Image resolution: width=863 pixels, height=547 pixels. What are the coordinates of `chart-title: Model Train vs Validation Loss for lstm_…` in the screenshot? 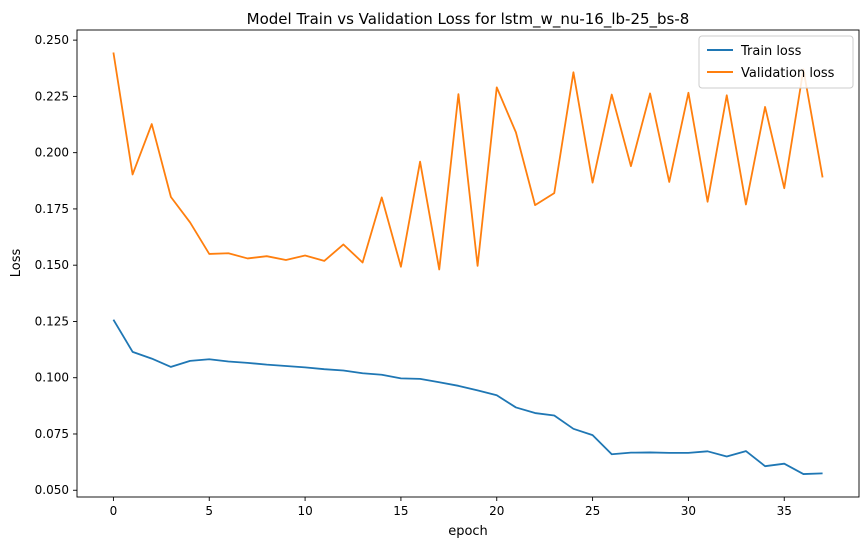 It's located at (468, 19).